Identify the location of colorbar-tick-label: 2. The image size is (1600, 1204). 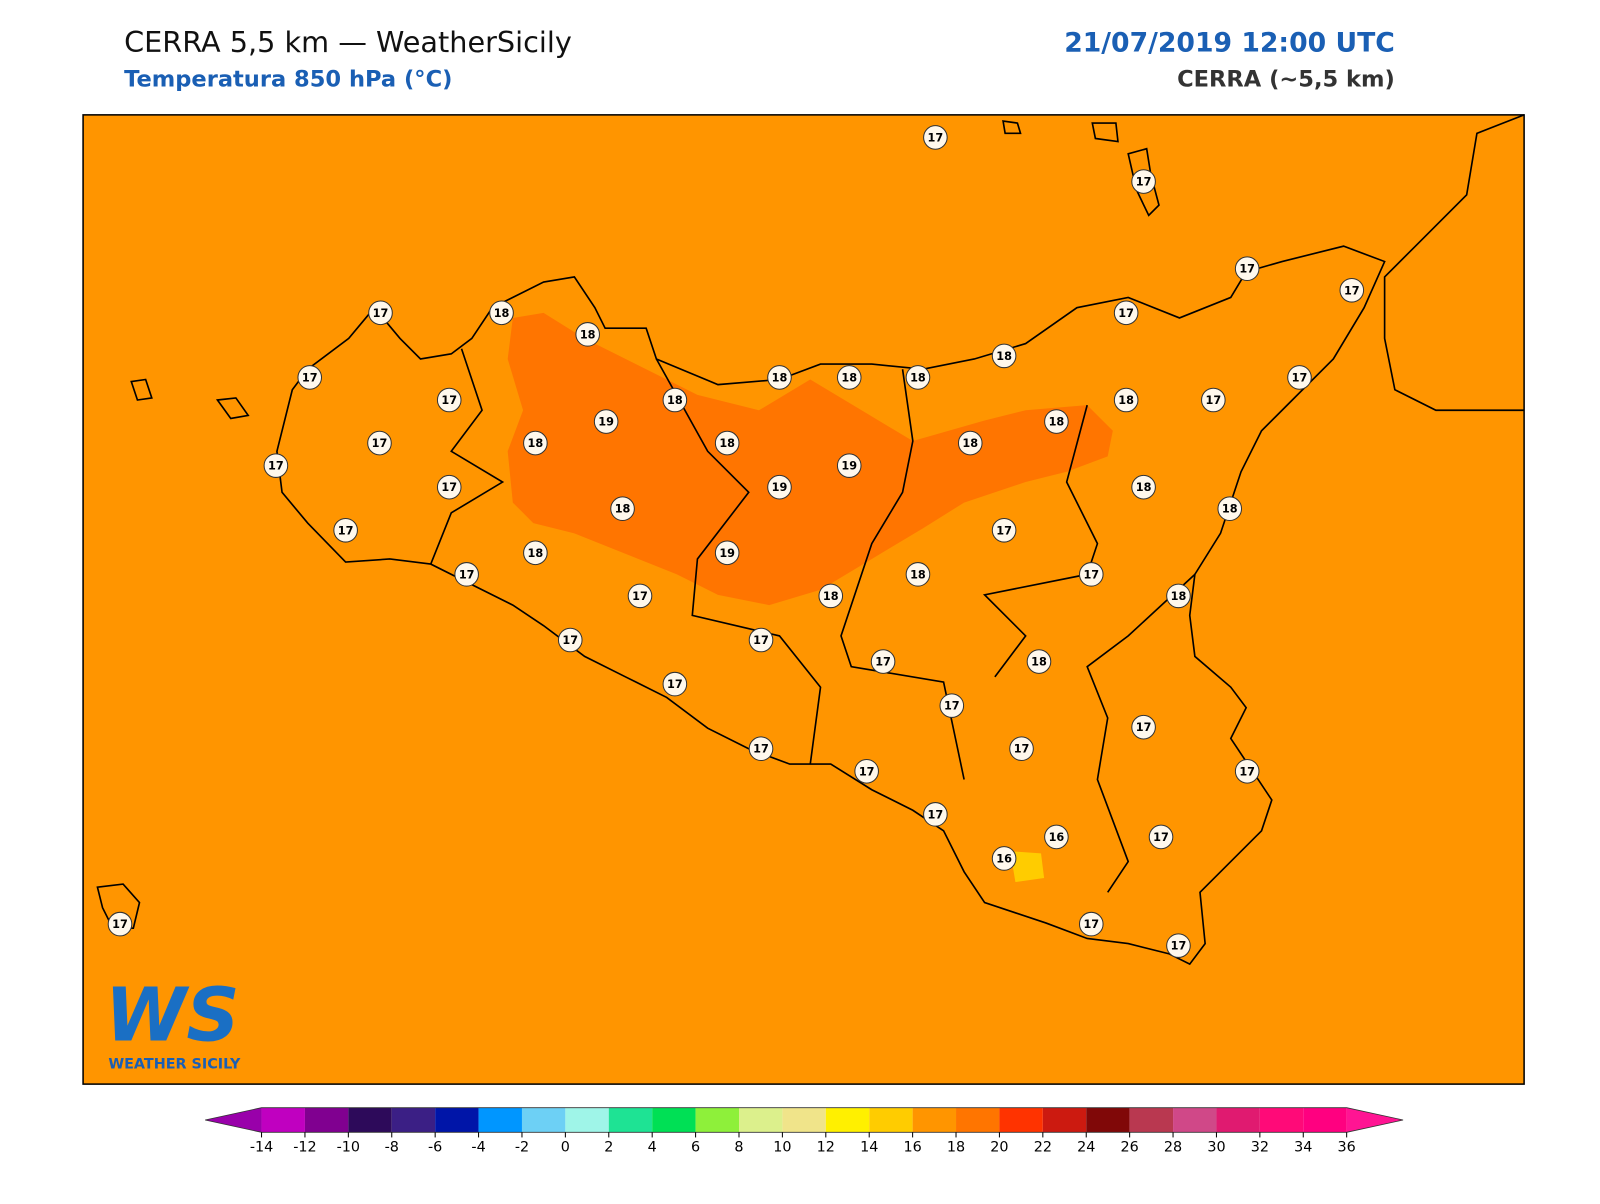
(608, 1148).